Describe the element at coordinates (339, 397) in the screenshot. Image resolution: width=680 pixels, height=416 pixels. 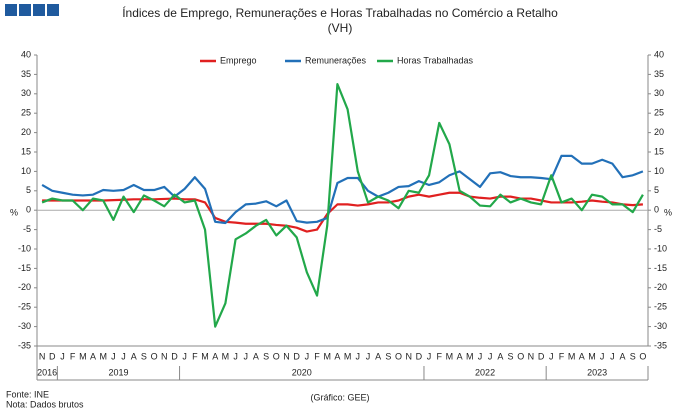
I see `credit: (Gráfico: GEE)` at that location.